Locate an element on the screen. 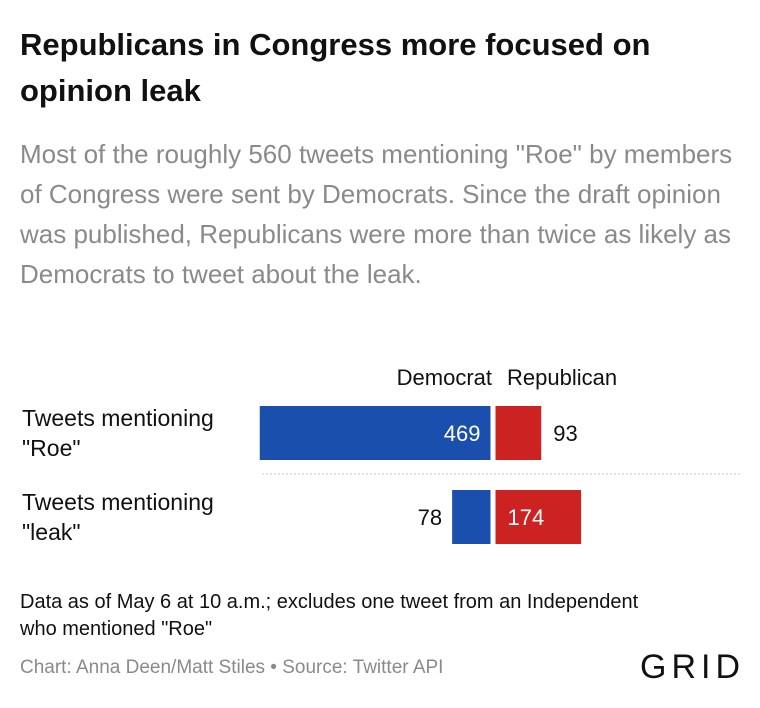  legend-democrat: Democrat is located at coordinates (444, 377).